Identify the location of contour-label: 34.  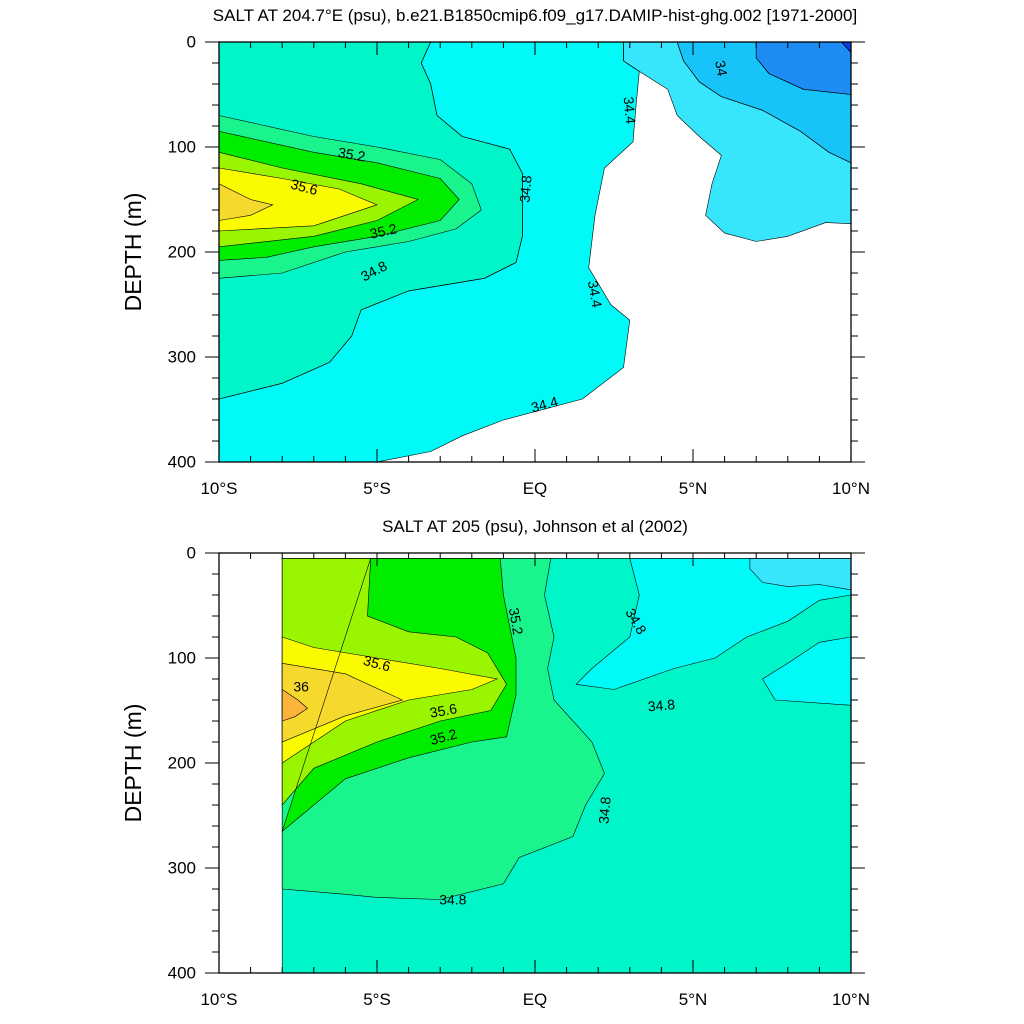
(721, 68).